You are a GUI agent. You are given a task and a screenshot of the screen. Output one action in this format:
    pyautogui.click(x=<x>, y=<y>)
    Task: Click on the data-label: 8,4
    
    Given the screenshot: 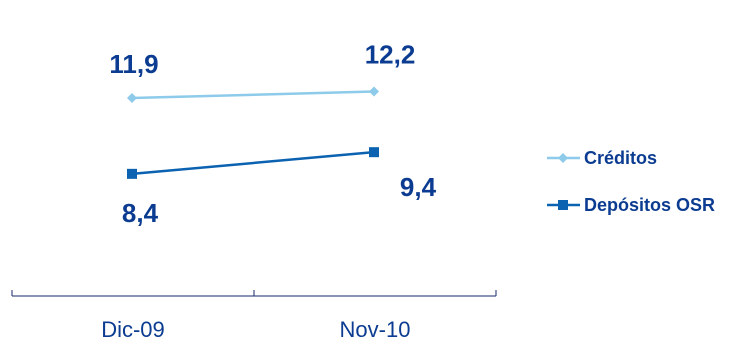 What is the action you would take?
    pyautogui.click(x=140, y=213)
    